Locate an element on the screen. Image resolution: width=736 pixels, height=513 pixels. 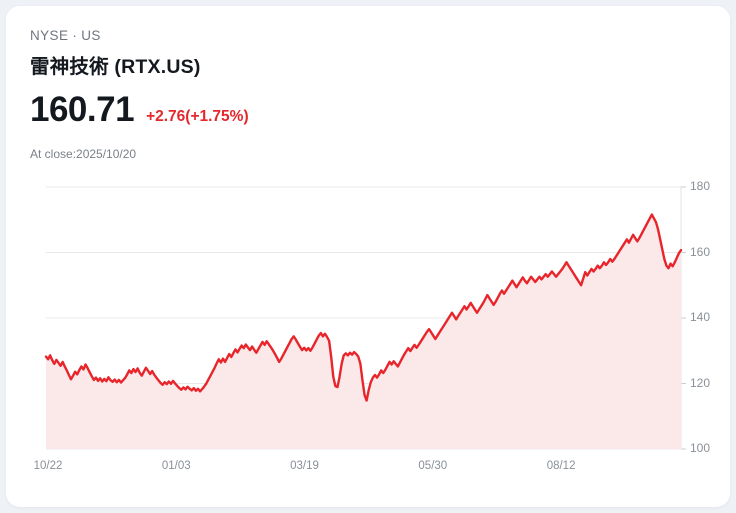
region-label: US is located at coordinates (91, 35).